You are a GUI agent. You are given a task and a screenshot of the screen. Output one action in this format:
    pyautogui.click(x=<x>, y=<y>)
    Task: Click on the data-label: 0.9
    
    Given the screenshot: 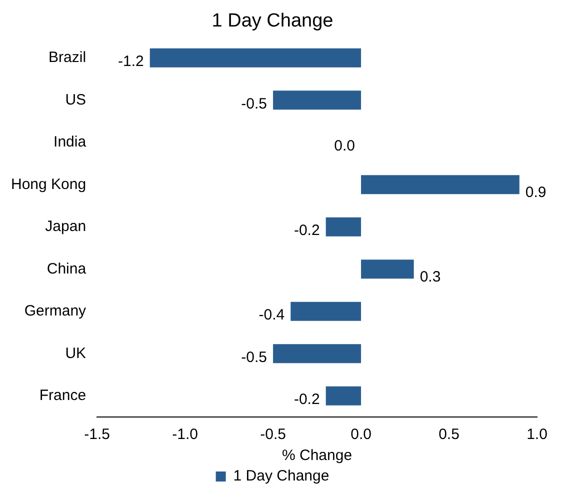 What is the action you would take?
    pyautogui.click(x=535, y=192)
    